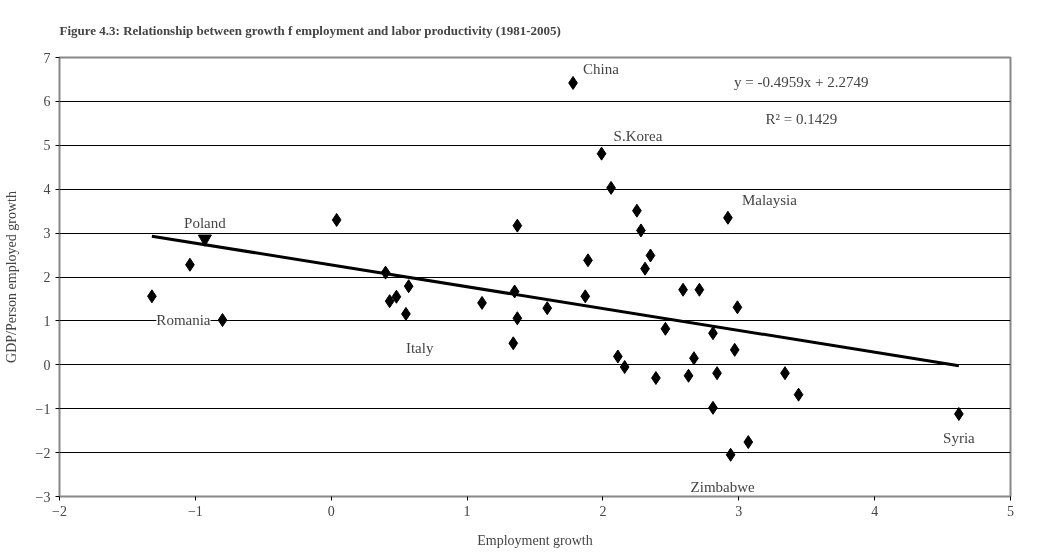  What do you see at coordinates (205, 222) in the screenshot?
I see `annotation: Poland` at bounding box center [205, 222].